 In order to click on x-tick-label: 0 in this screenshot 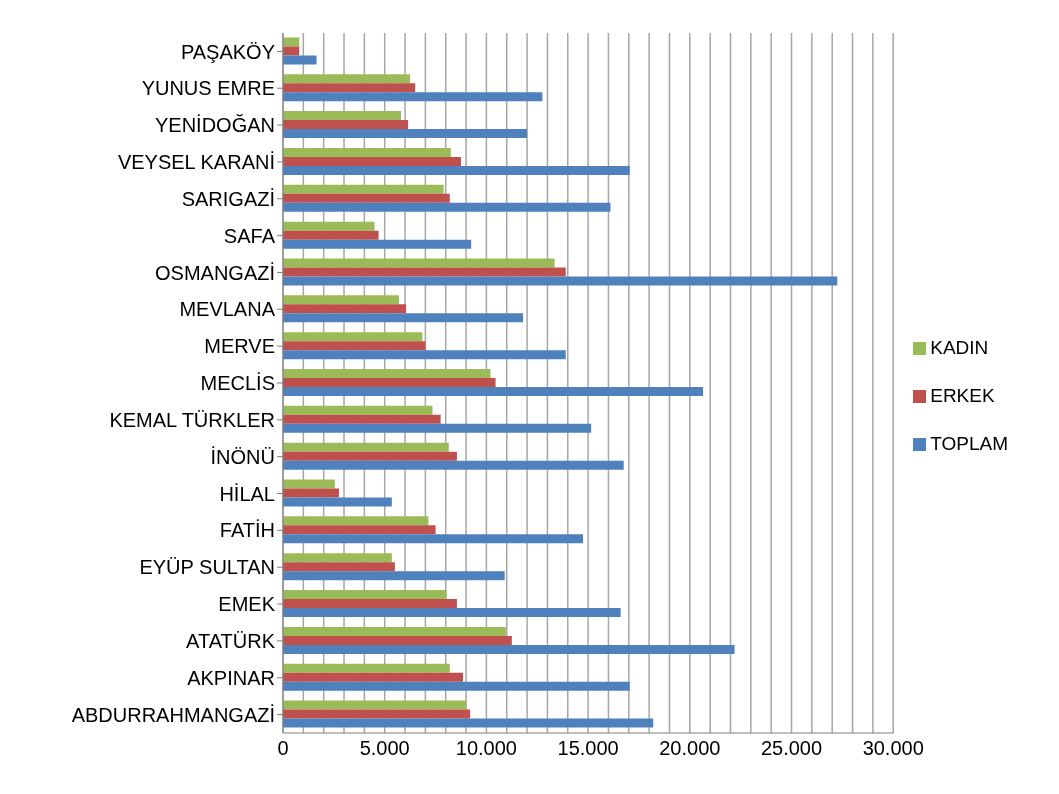, I will do `click(283, 748)`.